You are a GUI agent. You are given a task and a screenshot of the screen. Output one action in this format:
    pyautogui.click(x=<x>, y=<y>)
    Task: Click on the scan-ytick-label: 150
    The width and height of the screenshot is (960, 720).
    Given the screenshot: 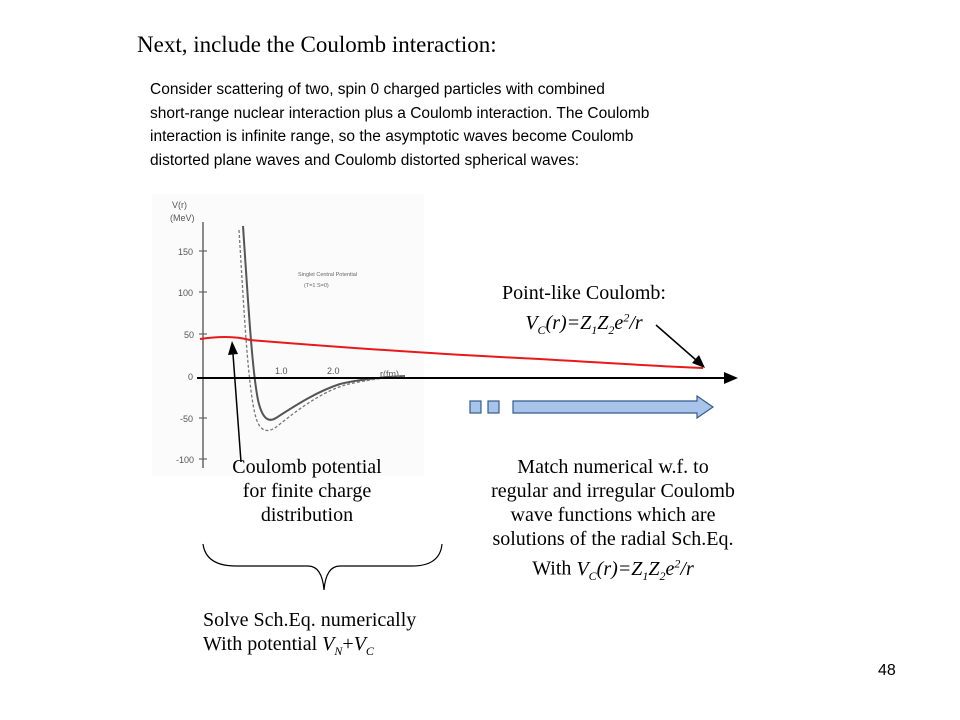 What is the action you would take?
    pyautogui.click(x=185, y=252)
    